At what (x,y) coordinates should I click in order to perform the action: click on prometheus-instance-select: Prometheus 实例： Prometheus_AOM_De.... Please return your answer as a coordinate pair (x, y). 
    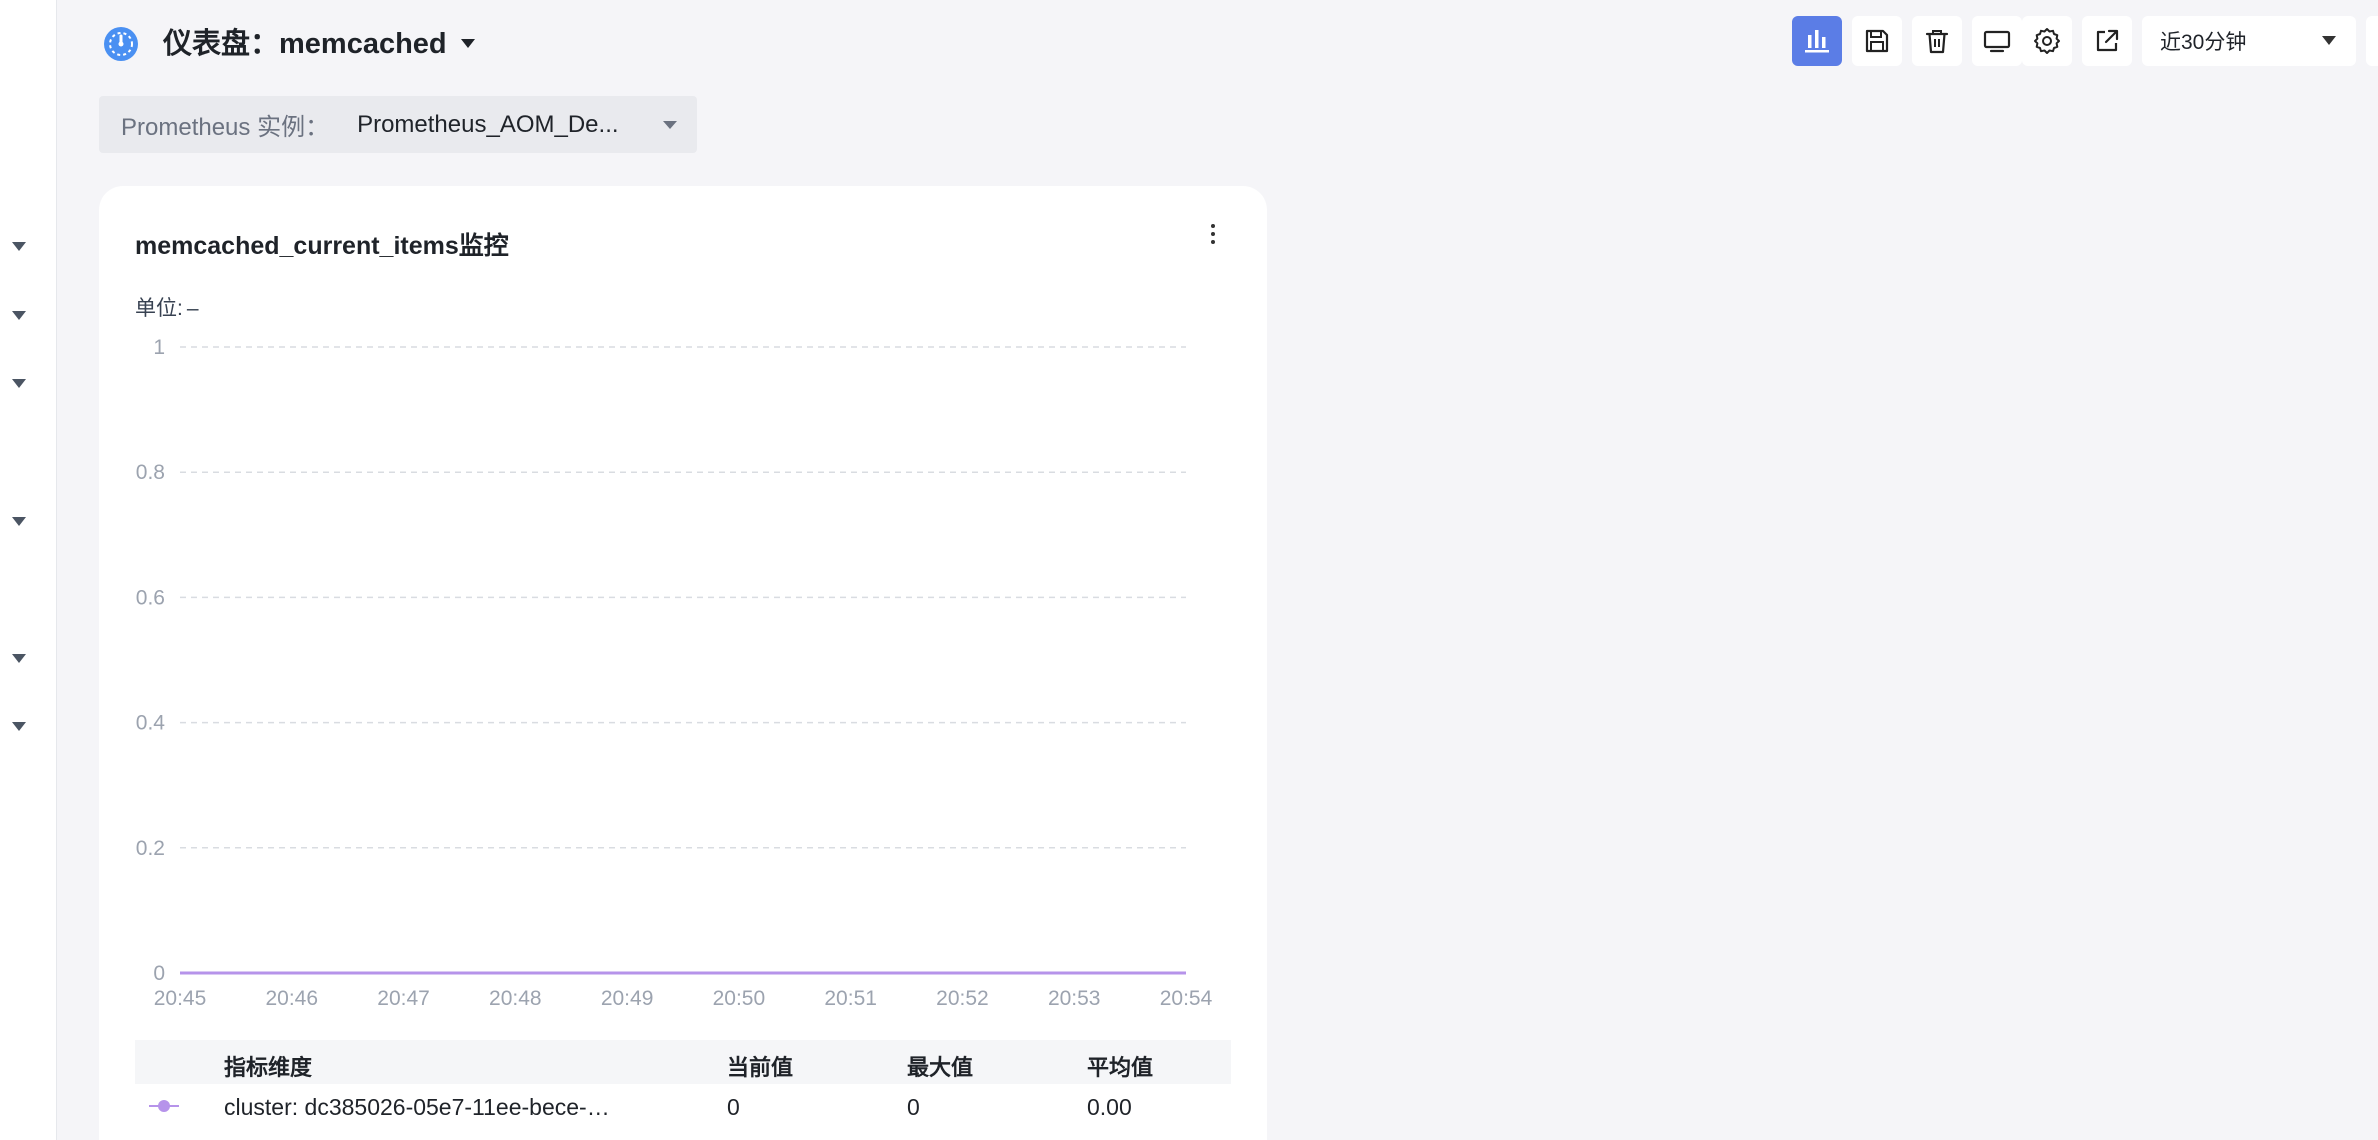
    Looking at the image, I should click on (398, 124).